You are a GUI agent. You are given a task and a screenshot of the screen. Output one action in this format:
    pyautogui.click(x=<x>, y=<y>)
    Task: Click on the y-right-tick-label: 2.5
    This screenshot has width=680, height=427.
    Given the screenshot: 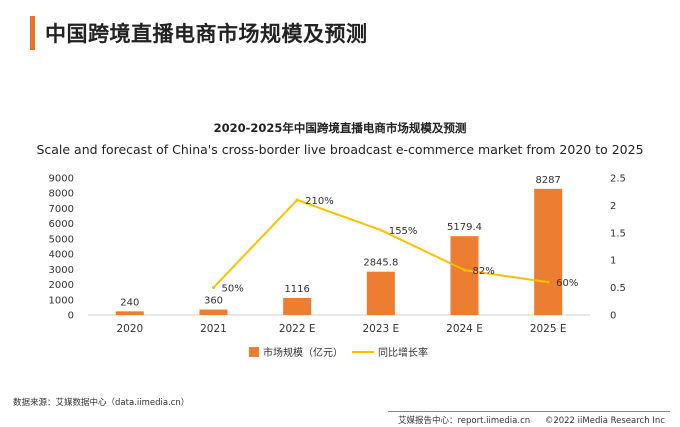 What is the action you would take?
    pyautogui.click(x=618, y=179)
    